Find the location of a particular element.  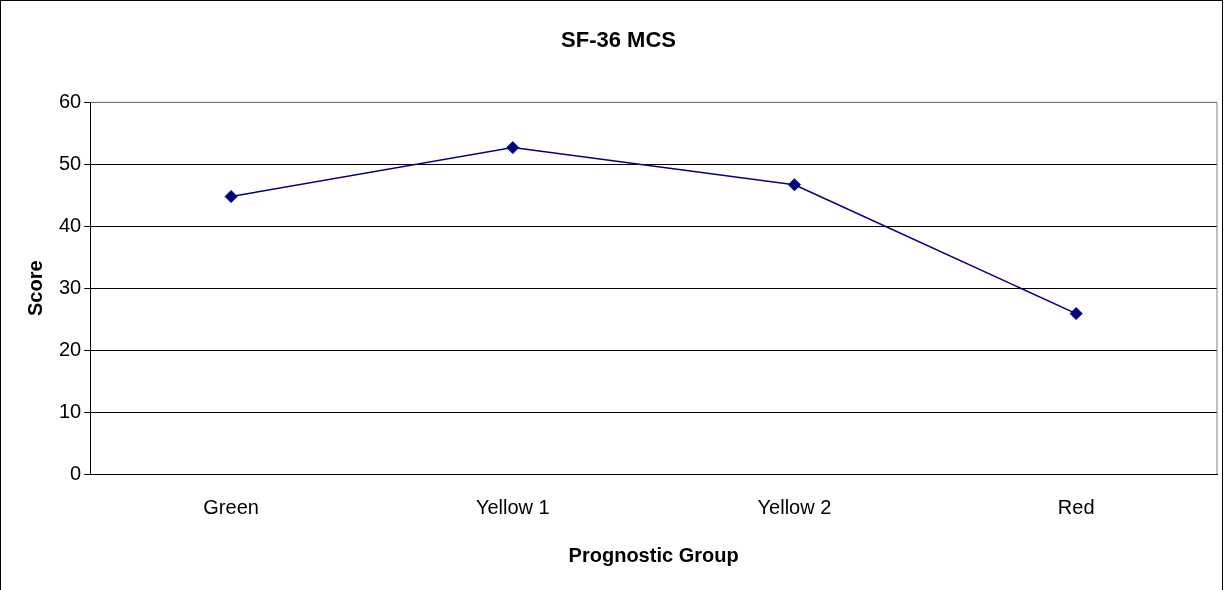

x-tick-label: Green is located at coordinates (231, 506).